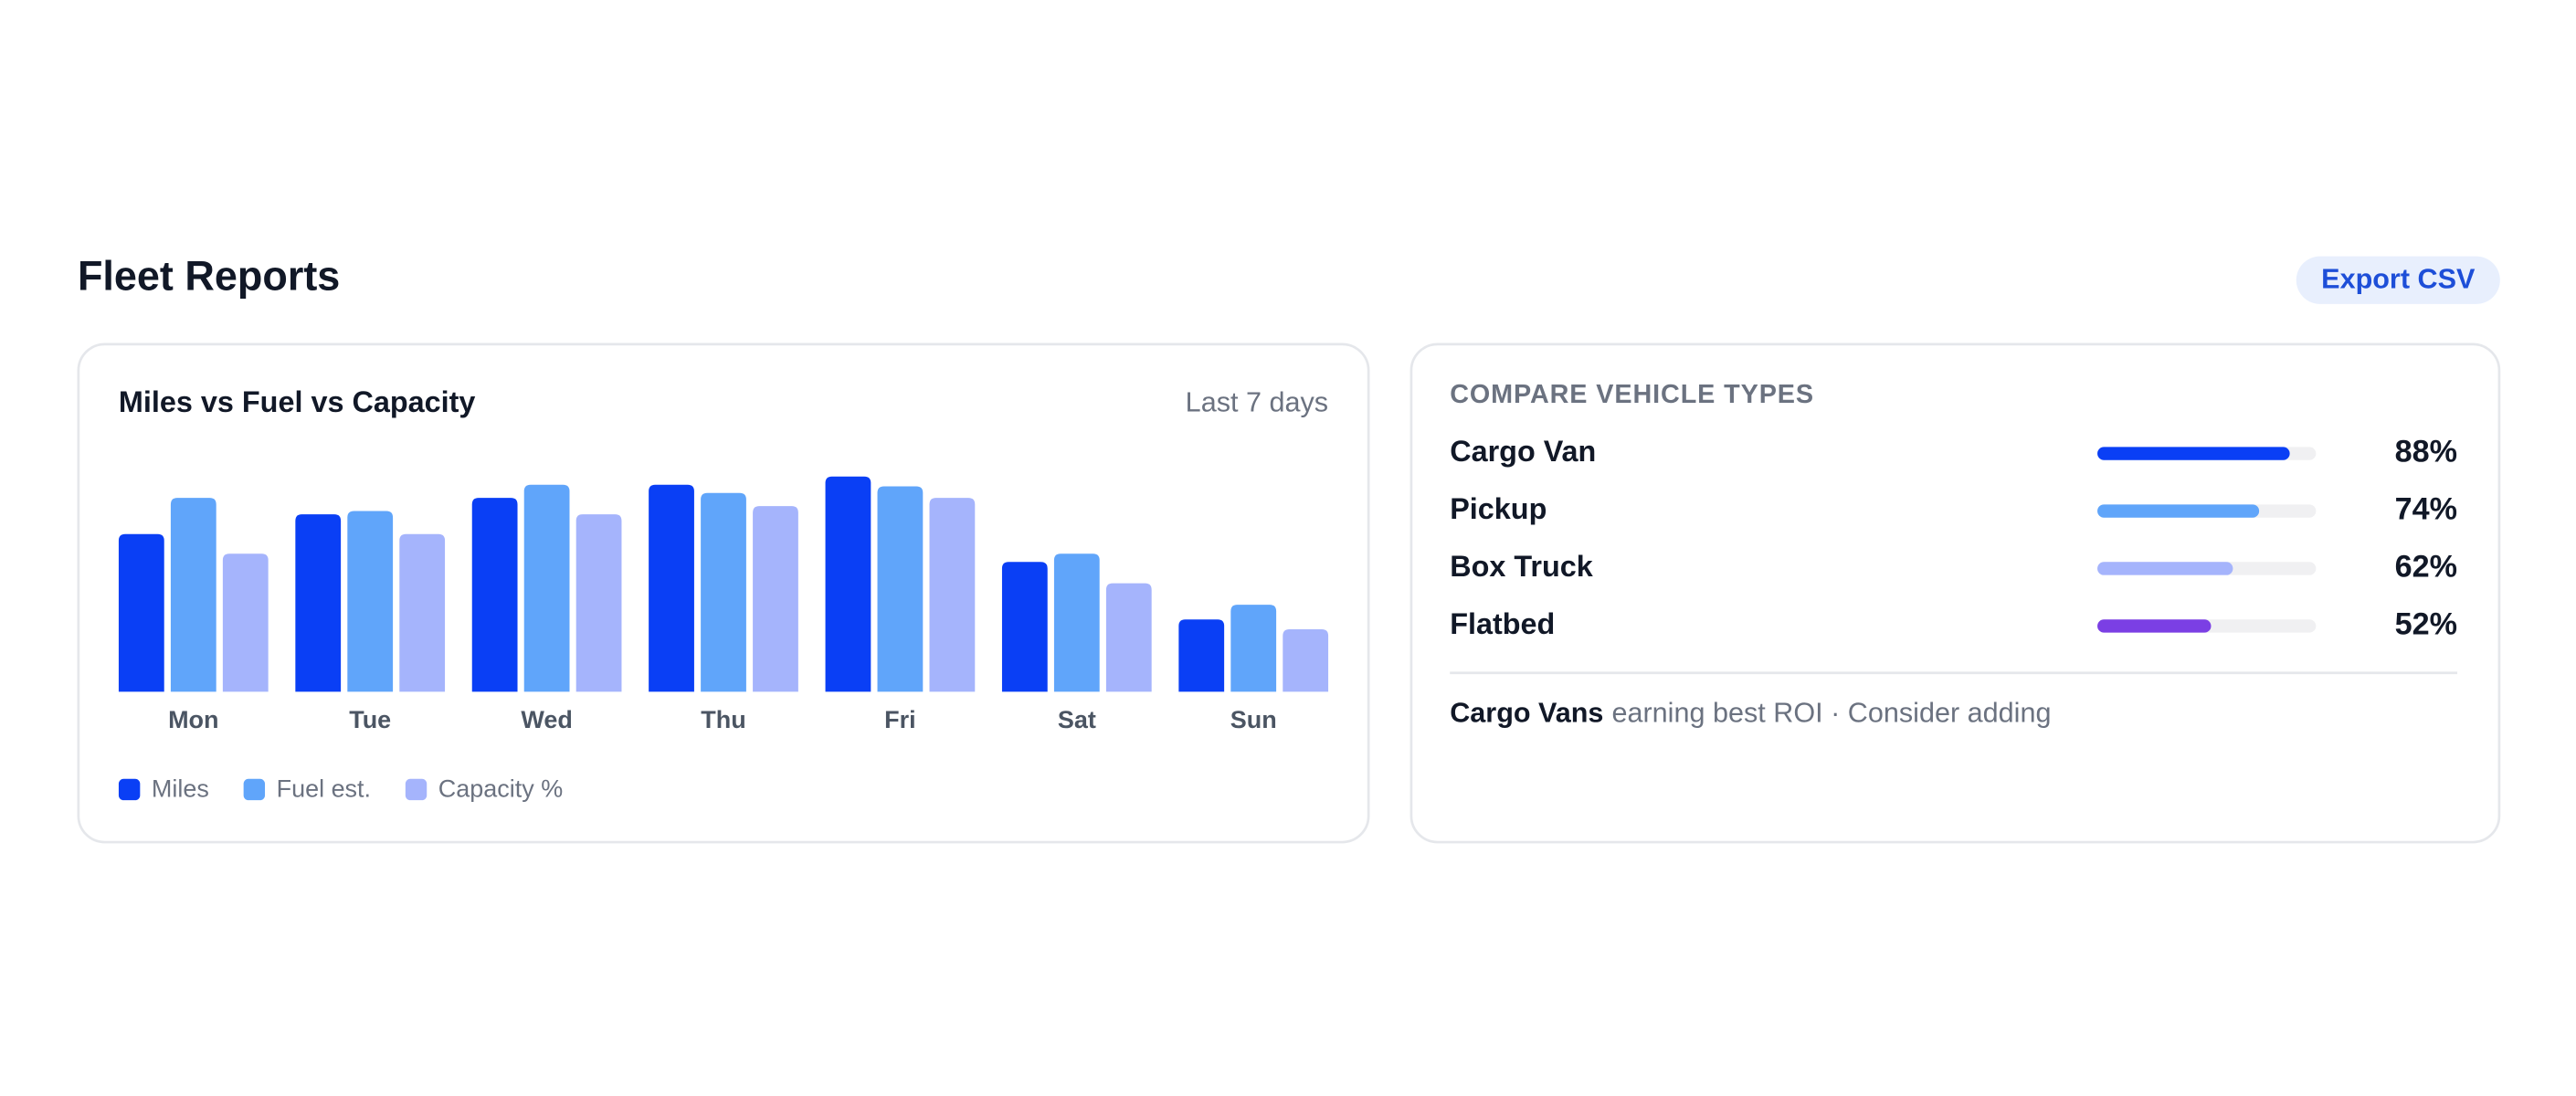  Describe the element at coordinates (370, 719) in the screenshot. I see `x-tick-label: Tue` at that location.